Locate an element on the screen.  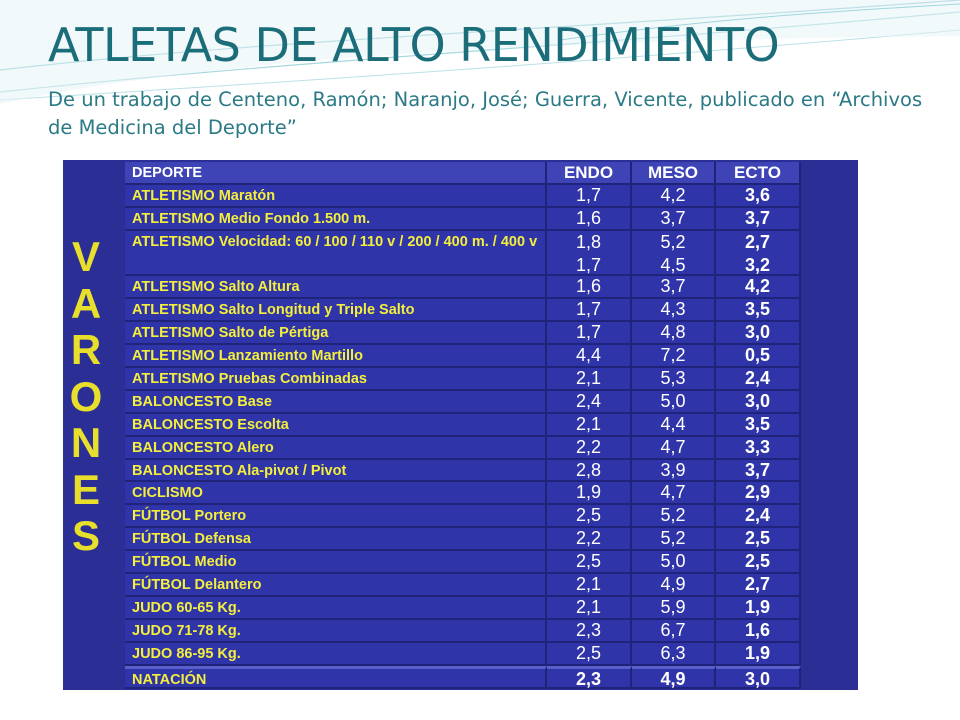
vertical-letter: E is located at coordinates (85, 489).